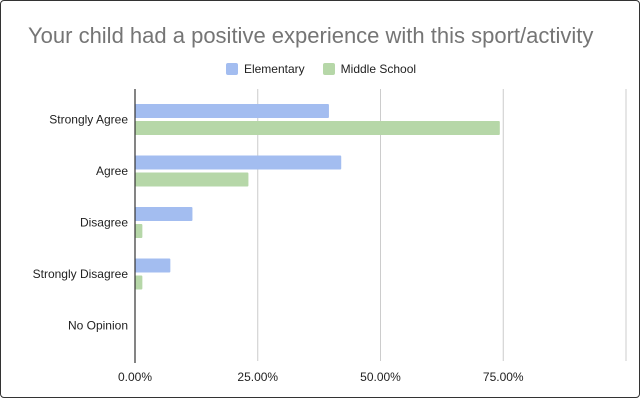 The height and width of the screenshot is (399, 640). I want to click on legend-item-middle-school: Middle School, so click(369, 69).